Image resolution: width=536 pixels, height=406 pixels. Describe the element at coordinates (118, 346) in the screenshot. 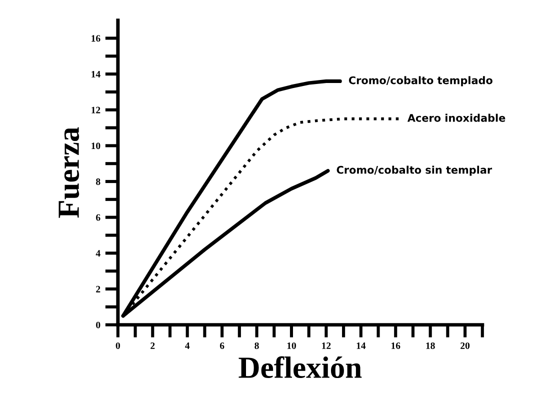

I see `x-tick-label: 0` at that location.